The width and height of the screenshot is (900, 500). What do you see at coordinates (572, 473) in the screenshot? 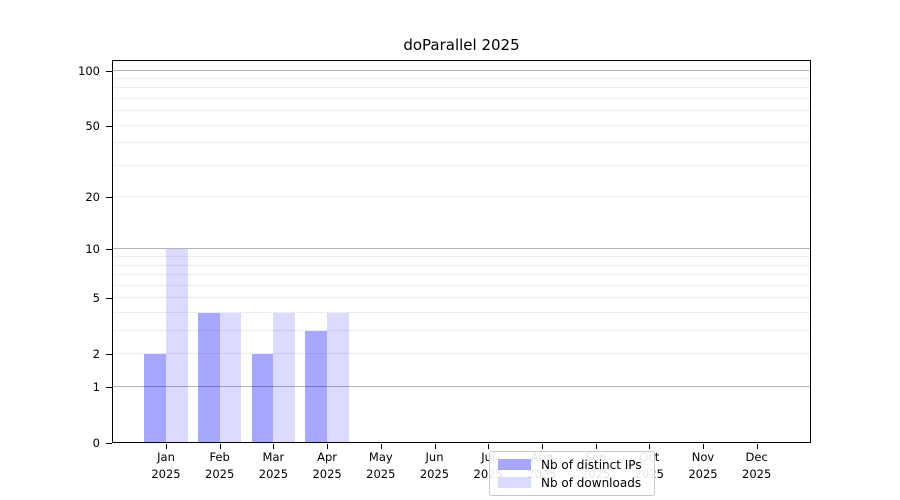
I see `legend: Nb of distinct IPs Nb of downloads` at bounding box center [572, 473].